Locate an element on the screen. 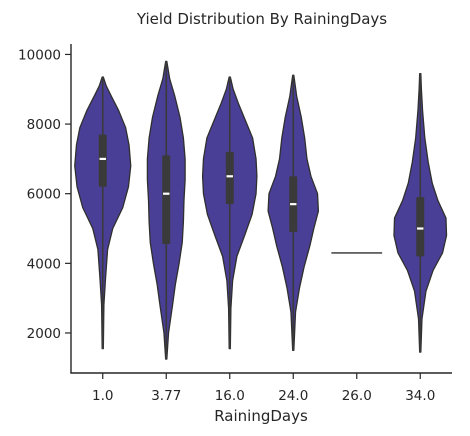  y-tick-label: 6000 is located at coordinates (44, 195).